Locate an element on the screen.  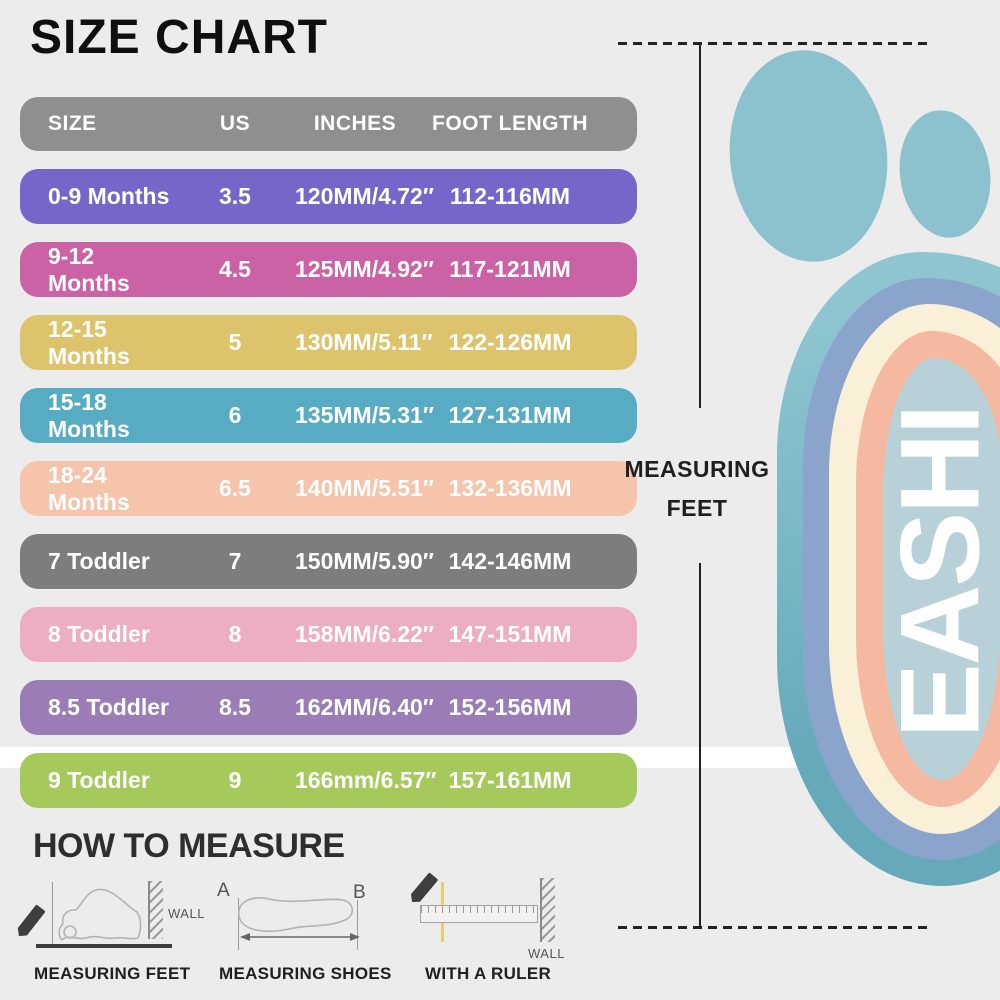
footprint-big-toe is located at coordinates (808, 156).